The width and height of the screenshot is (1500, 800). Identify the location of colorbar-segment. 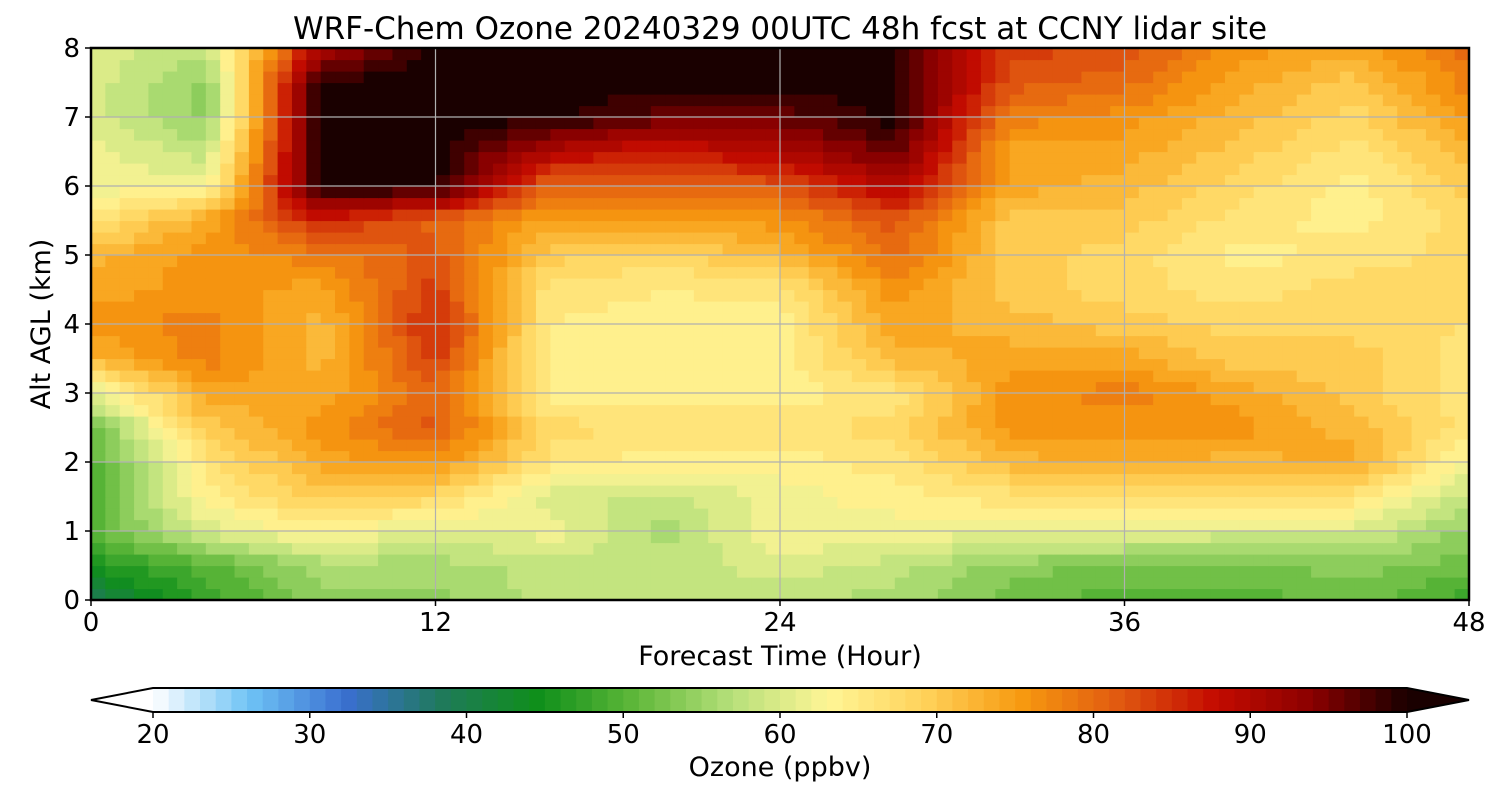
(553, 700).